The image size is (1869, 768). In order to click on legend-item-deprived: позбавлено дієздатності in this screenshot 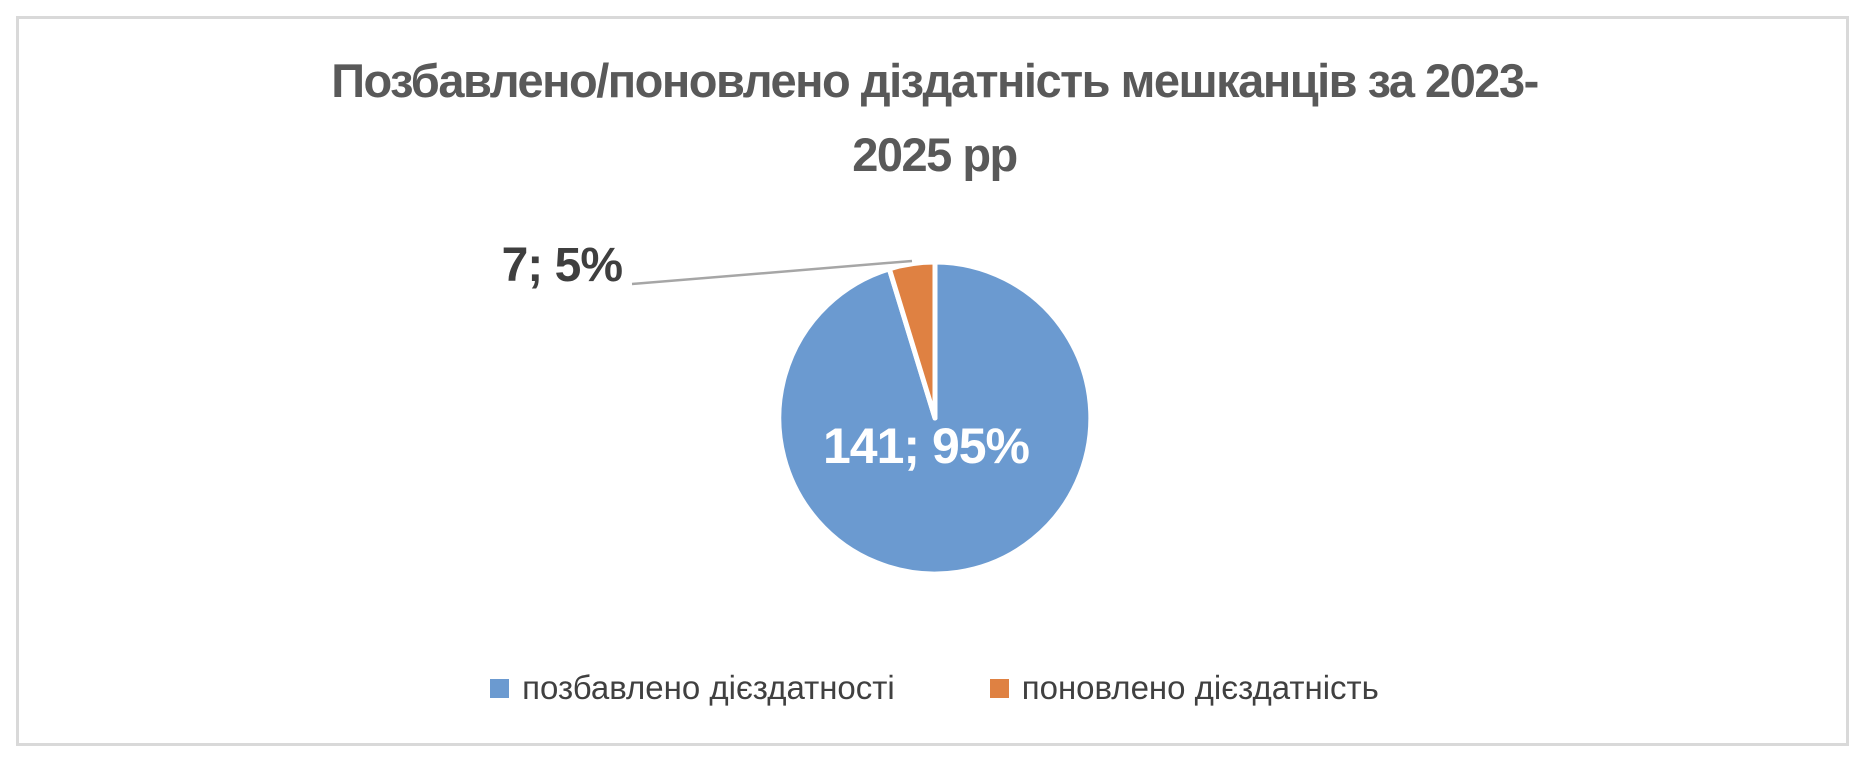, I will do `click(692, 688)`.